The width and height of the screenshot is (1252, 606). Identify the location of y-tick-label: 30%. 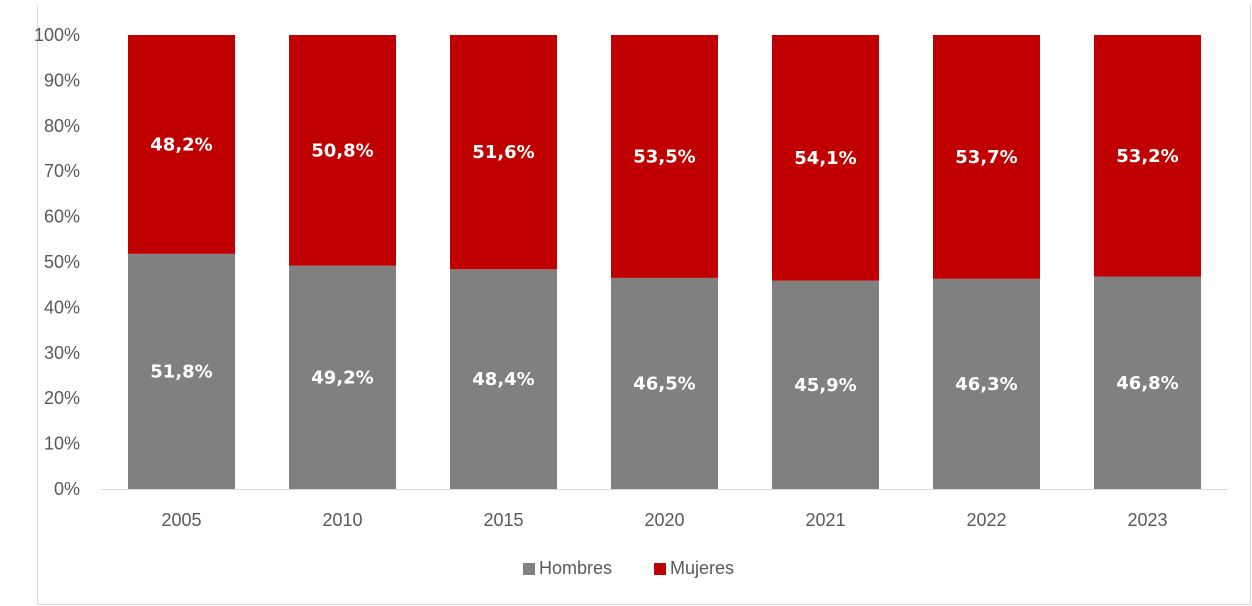
(62, 353).